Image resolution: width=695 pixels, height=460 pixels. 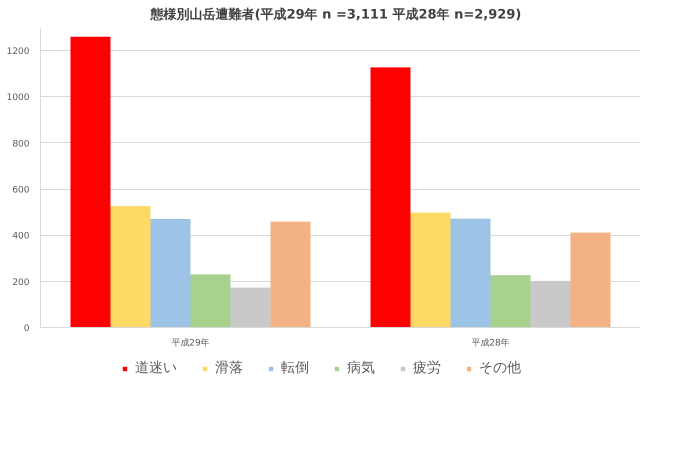 I want to click on legend-label: 転倒, so click(x=295, y=368).